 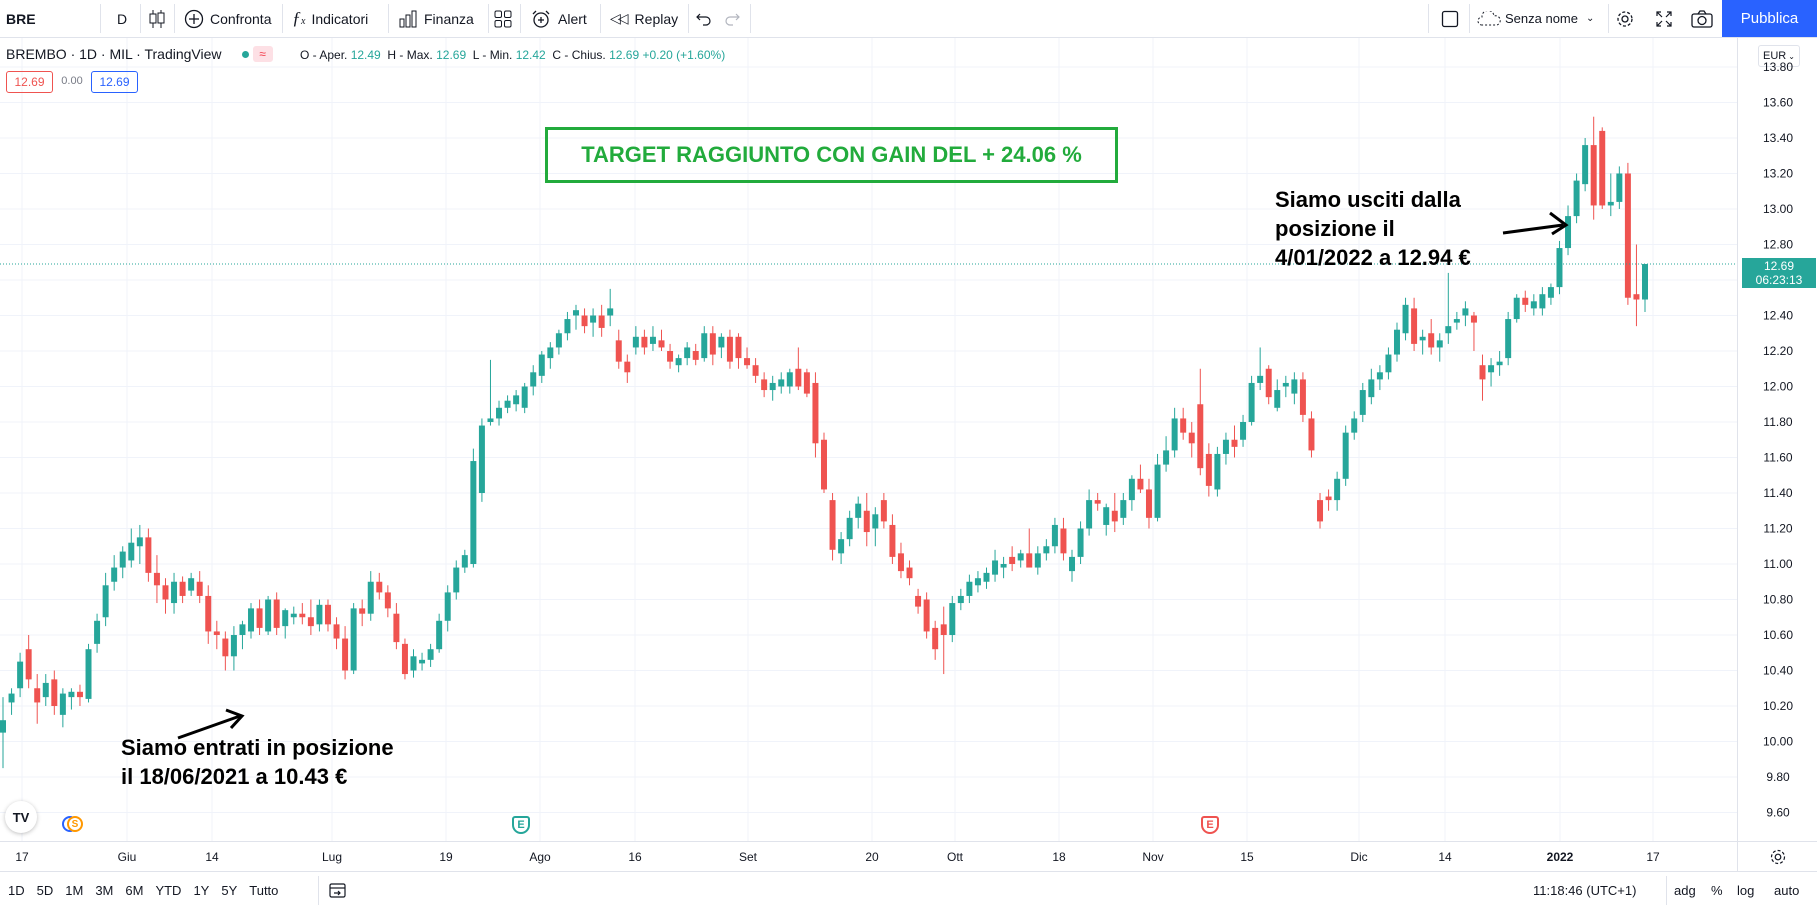 I want to click on go-to-date-button, so click(x=338, y=890).